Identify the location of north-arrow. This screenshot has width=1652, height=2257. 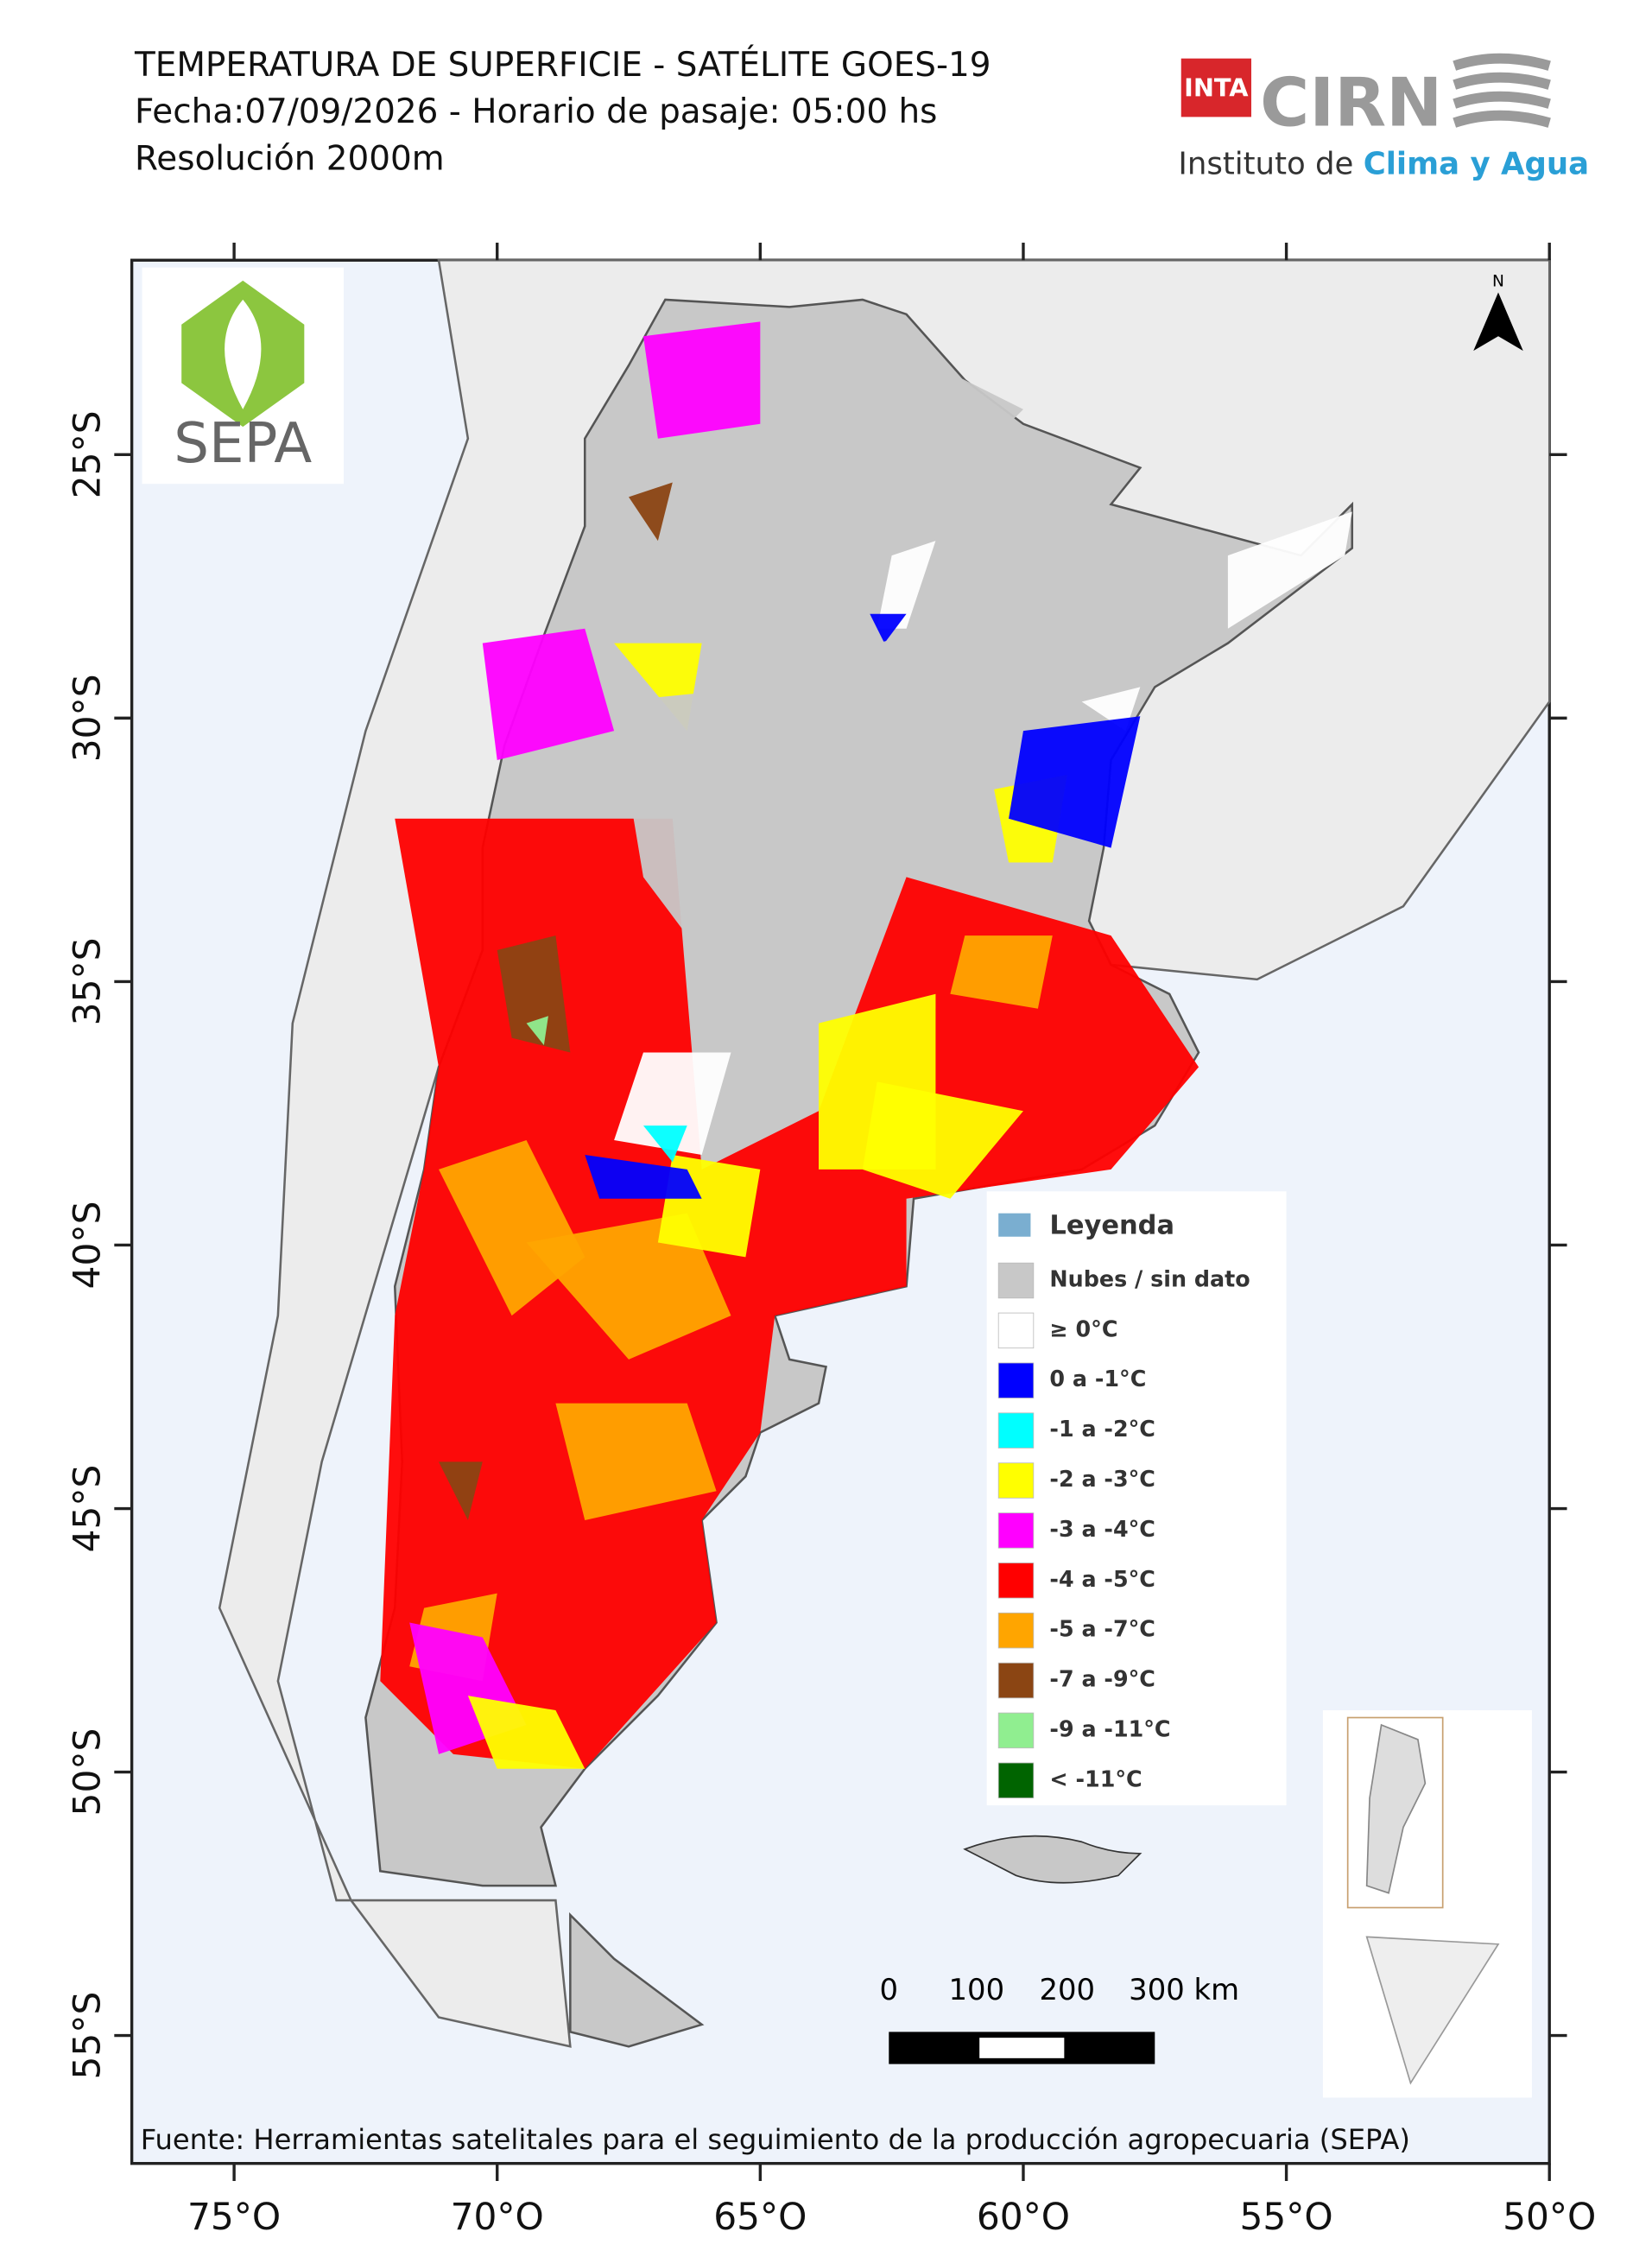
(1498, 322).